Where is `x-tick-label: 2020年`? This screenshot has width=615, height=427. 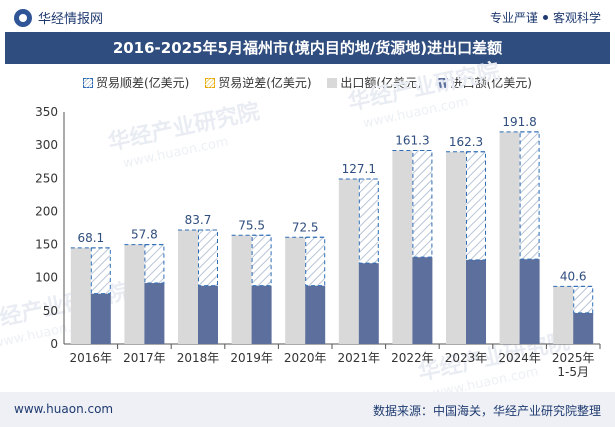 x-tick-label: 2020年 is located at coordinates (305, 358).